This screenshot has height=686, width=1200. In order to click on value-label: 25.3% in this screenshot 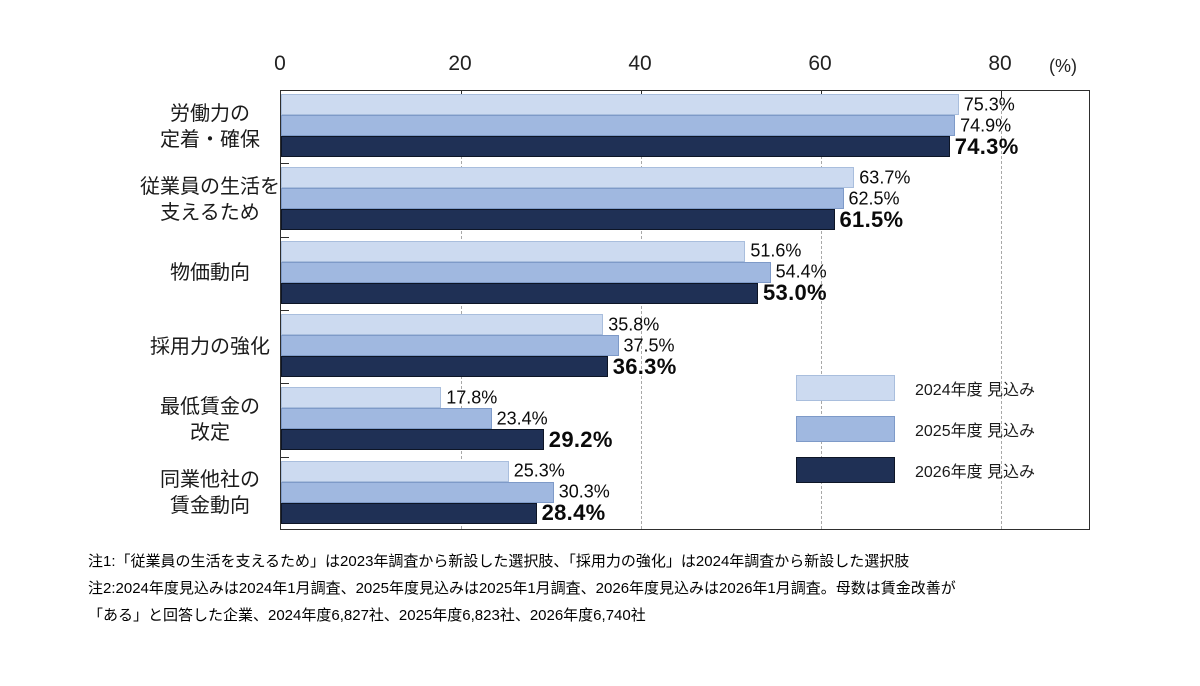, I will do `click(539, 470)`.